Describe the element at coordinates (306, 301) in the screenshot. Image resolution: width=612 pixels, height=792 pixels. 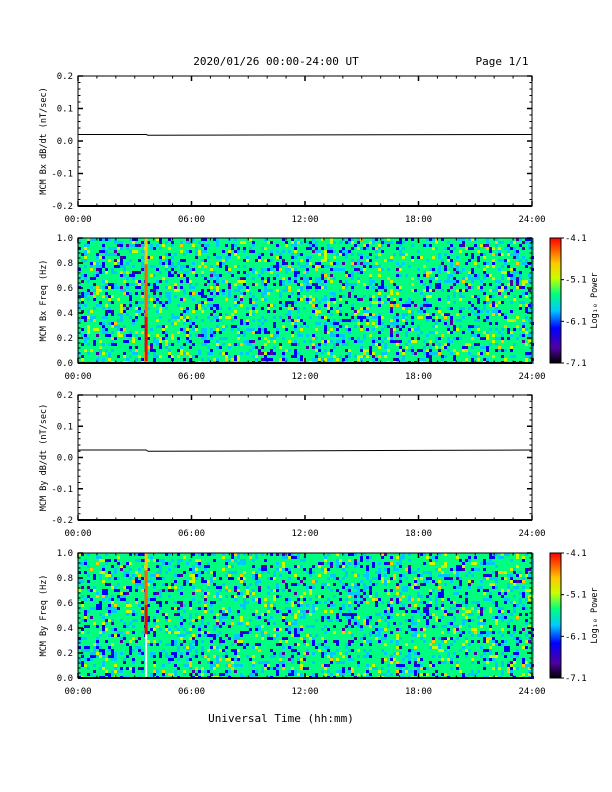
I see `heatmap-cells` at that location.